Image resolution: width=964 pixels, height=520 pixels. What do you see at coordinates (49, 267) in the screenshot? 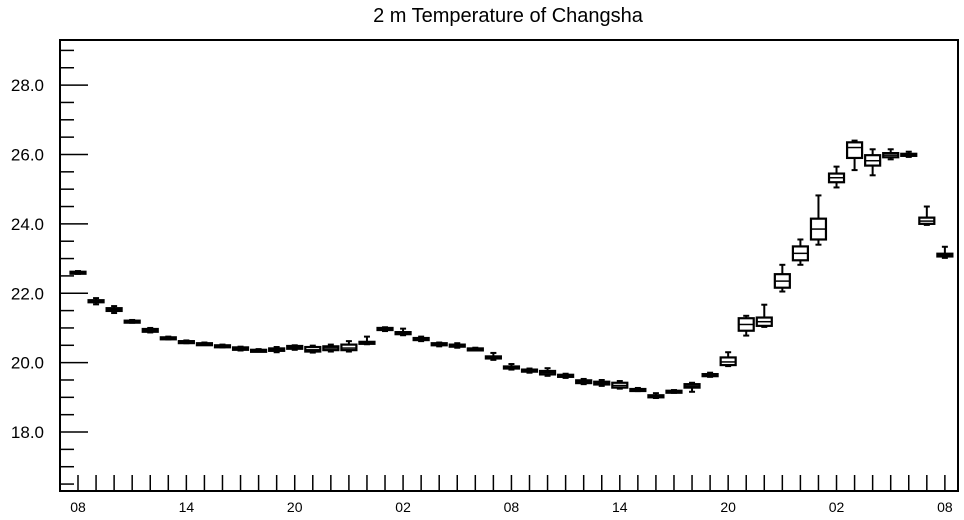
I see `y-axis: 18.0 20.0 22.0 24.0 26.0 28.0` at bounding box center [49, 267].